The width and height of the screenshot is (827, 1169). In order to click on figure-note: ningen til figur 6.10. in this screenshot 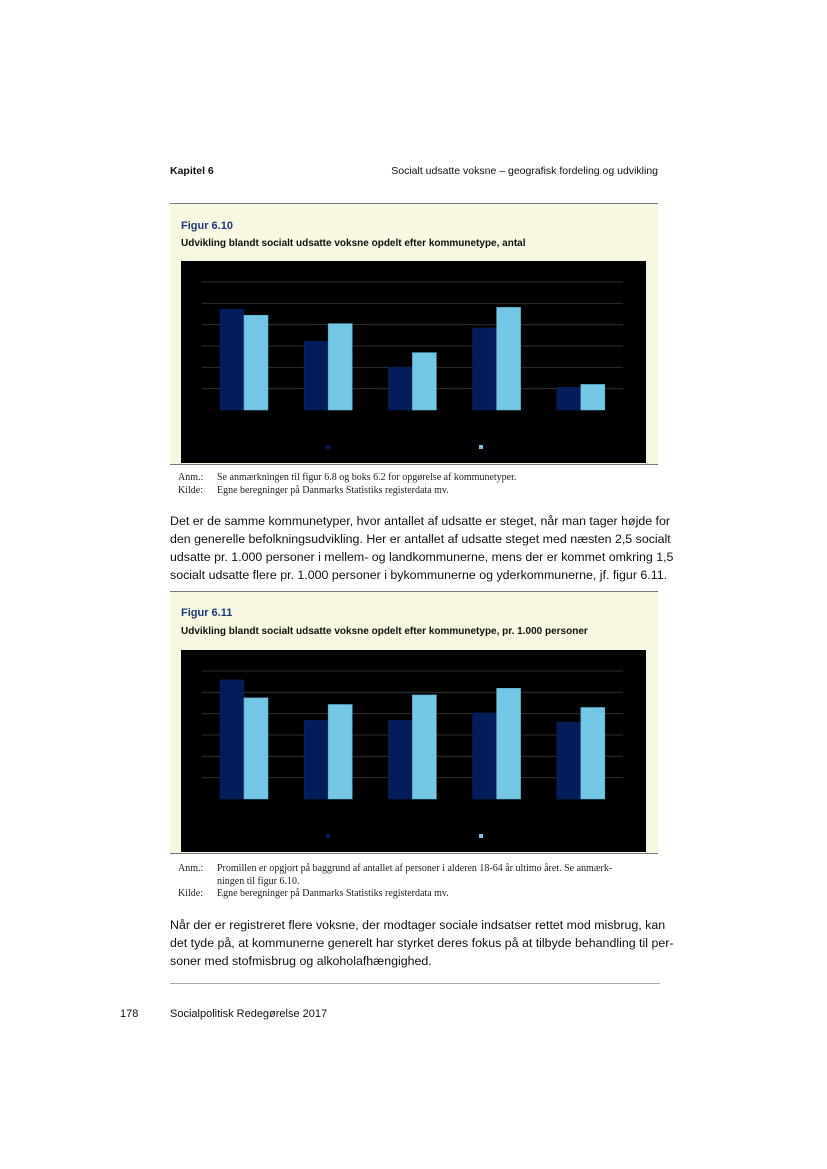, I will do `click(239, 881)`.